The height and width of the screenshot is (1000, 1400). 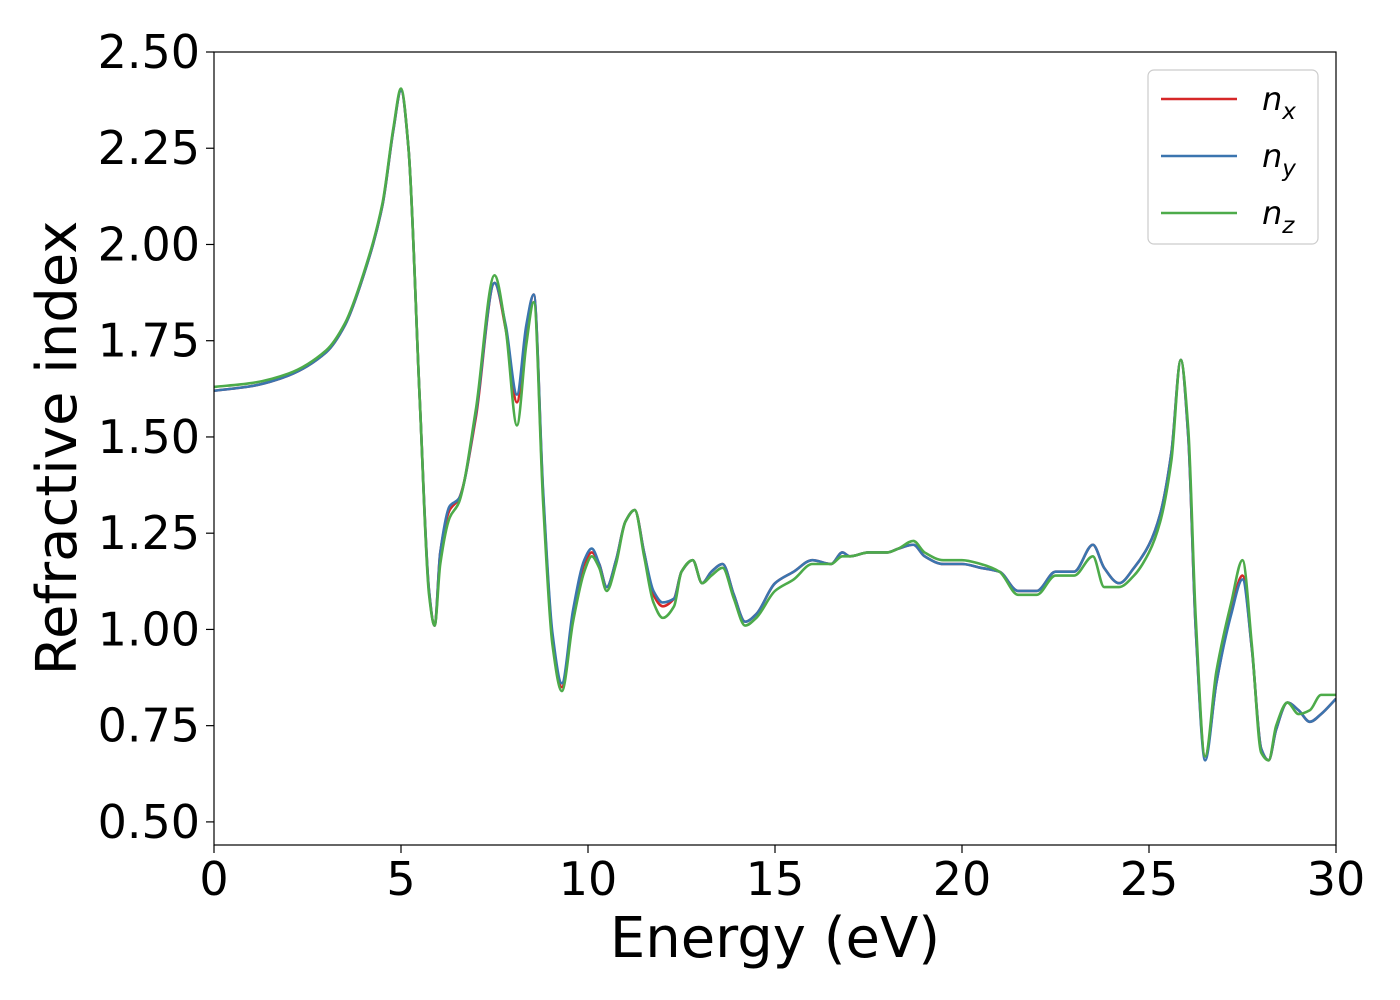 I want to click on x-tick-label: 30, so click(x=1336, y=879).